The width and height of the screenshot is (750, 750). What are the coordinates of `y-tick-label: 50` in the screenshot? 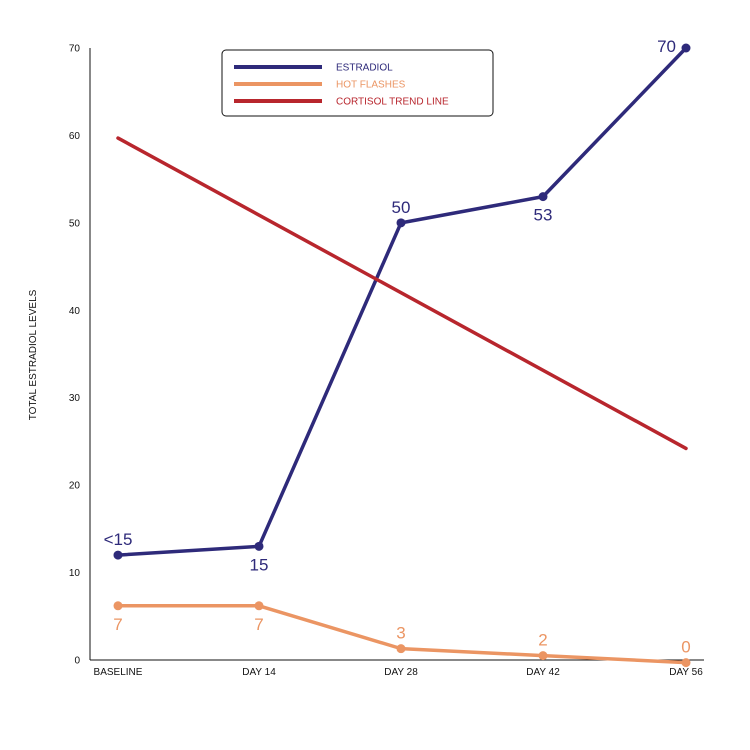 It's located at (75, 223).